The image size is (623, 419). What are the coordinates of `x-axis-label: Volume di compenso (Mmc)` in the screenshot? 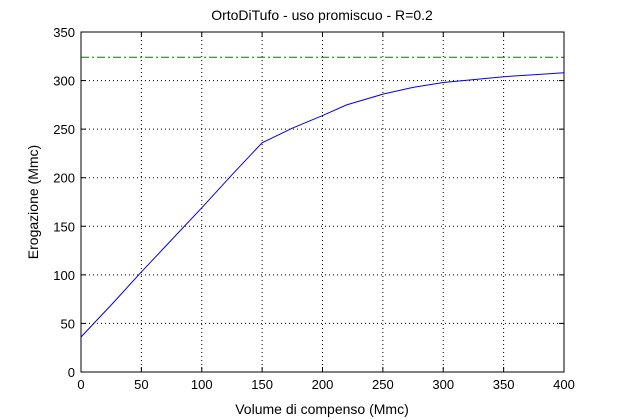 It's located at (322, 409).